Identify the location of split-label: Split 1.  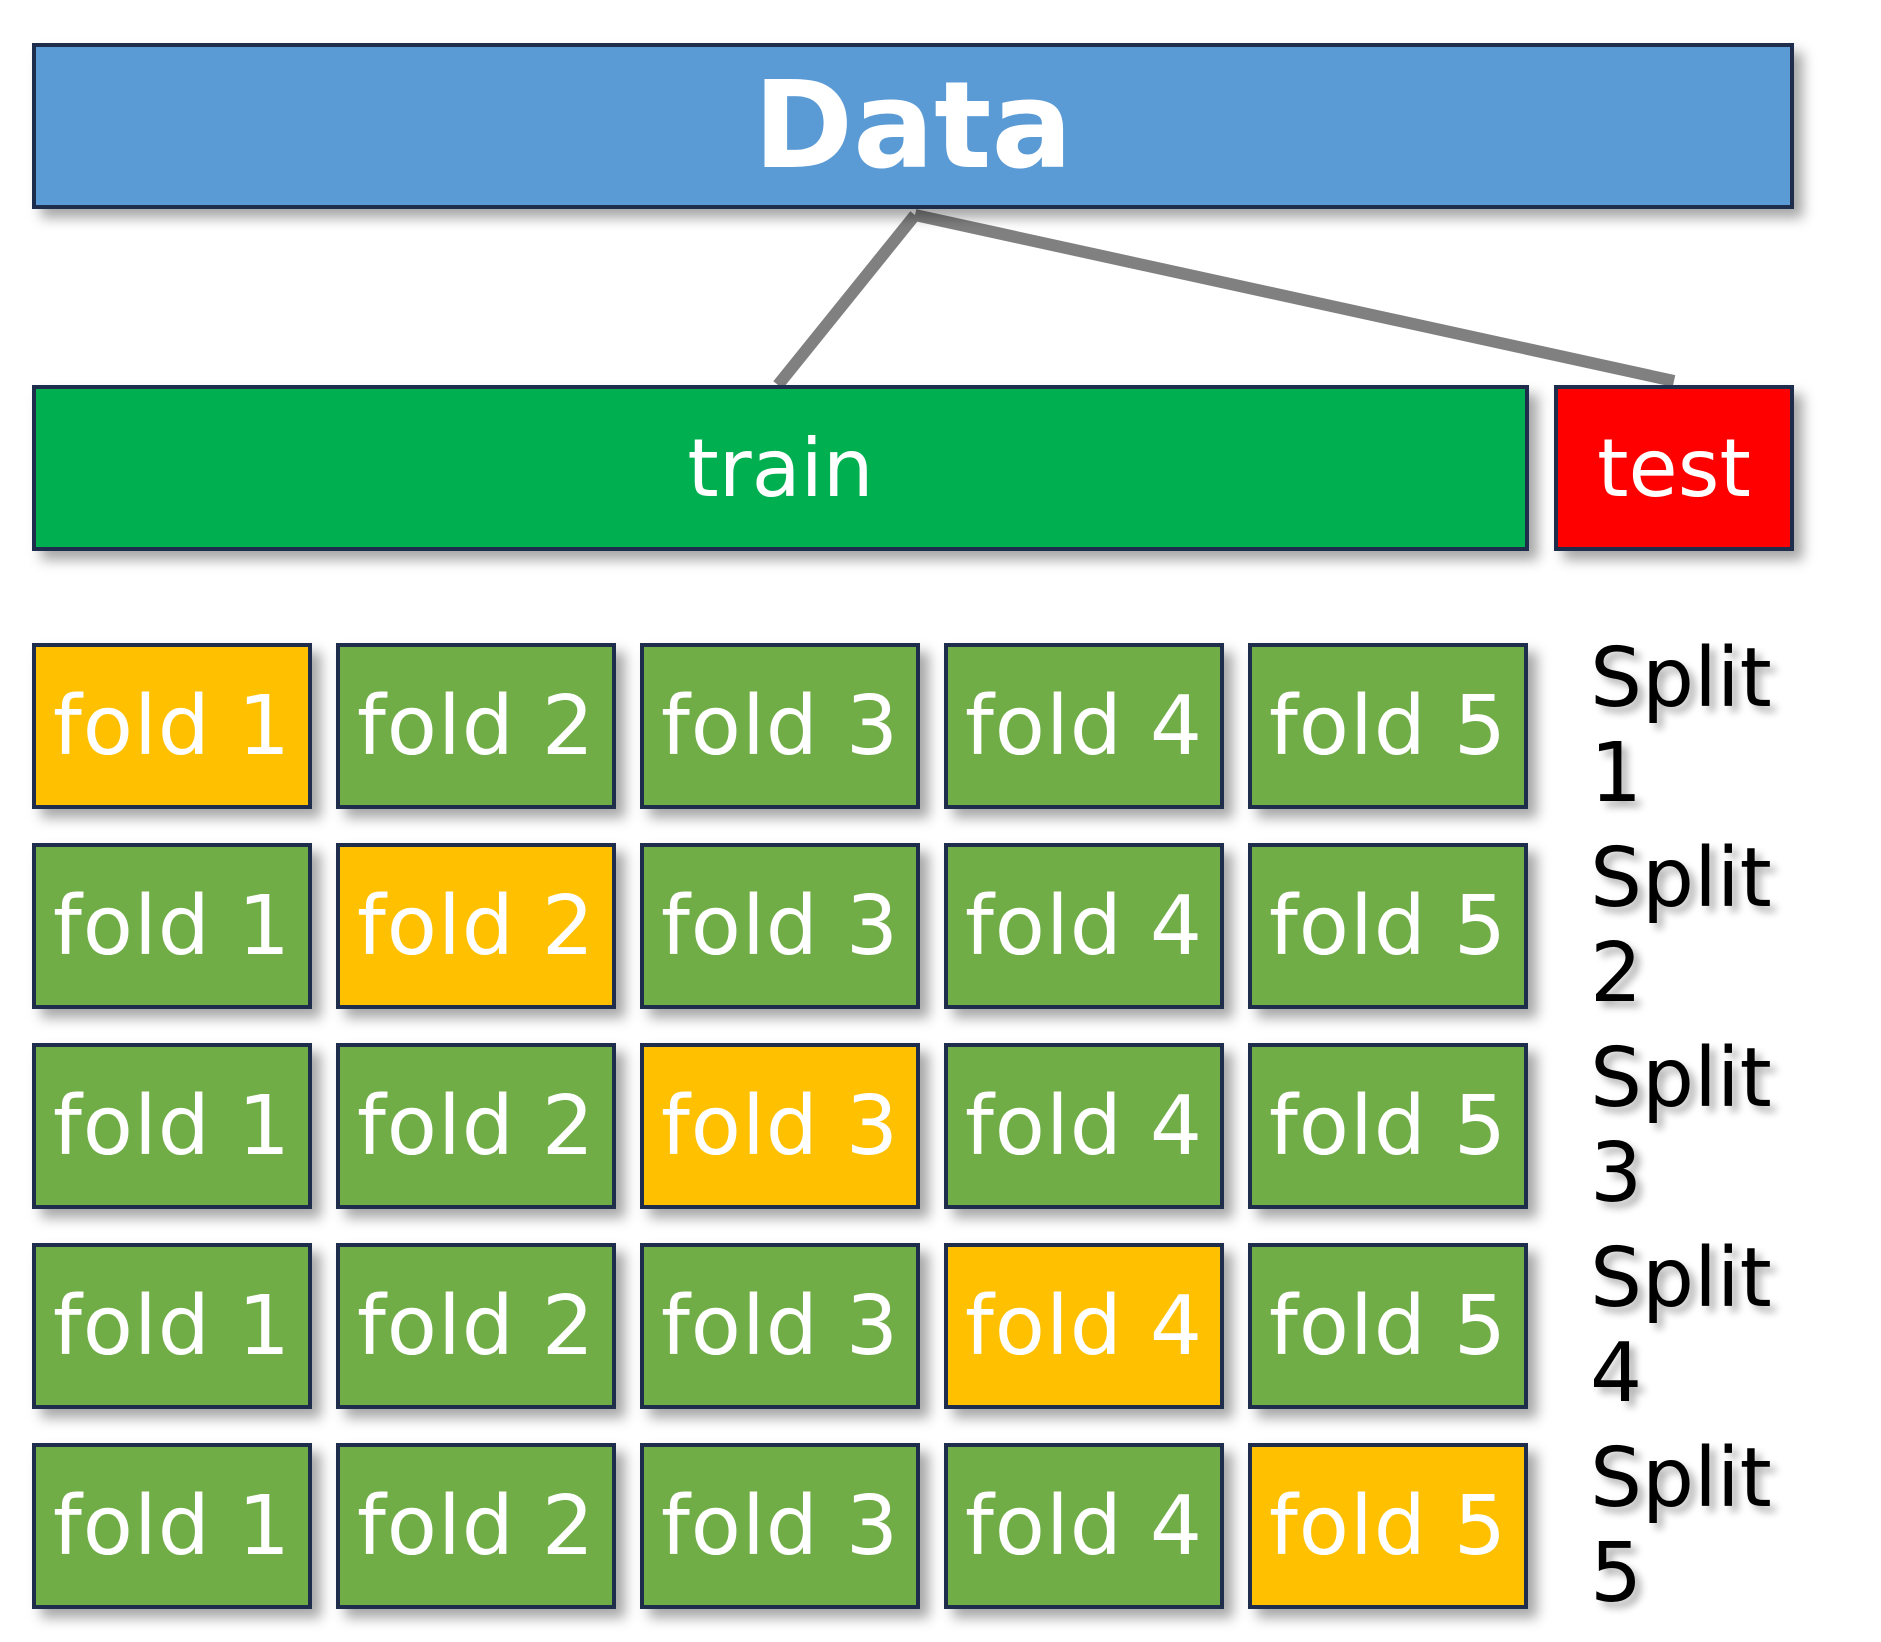
(1681, 726).